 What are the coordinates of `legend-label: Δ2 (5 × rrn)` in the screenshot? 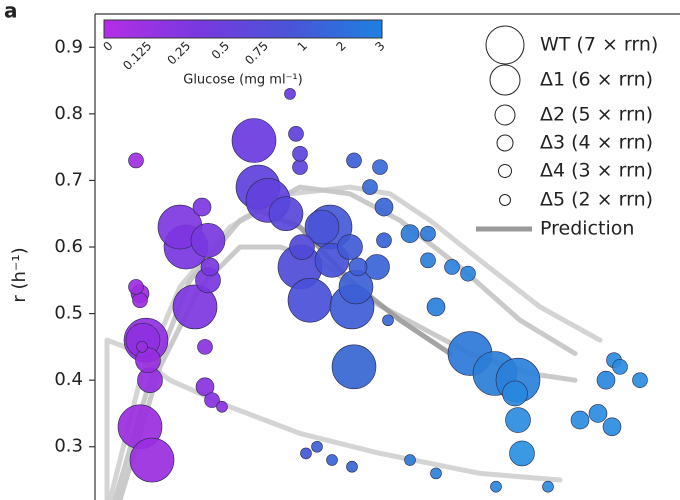 It's located at (596, 115).